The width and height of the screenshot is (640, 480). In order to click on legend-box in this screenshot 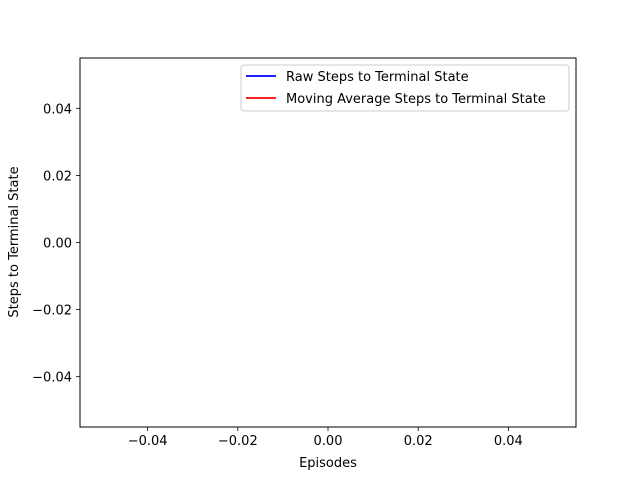, I will do `click(405, 88)`.